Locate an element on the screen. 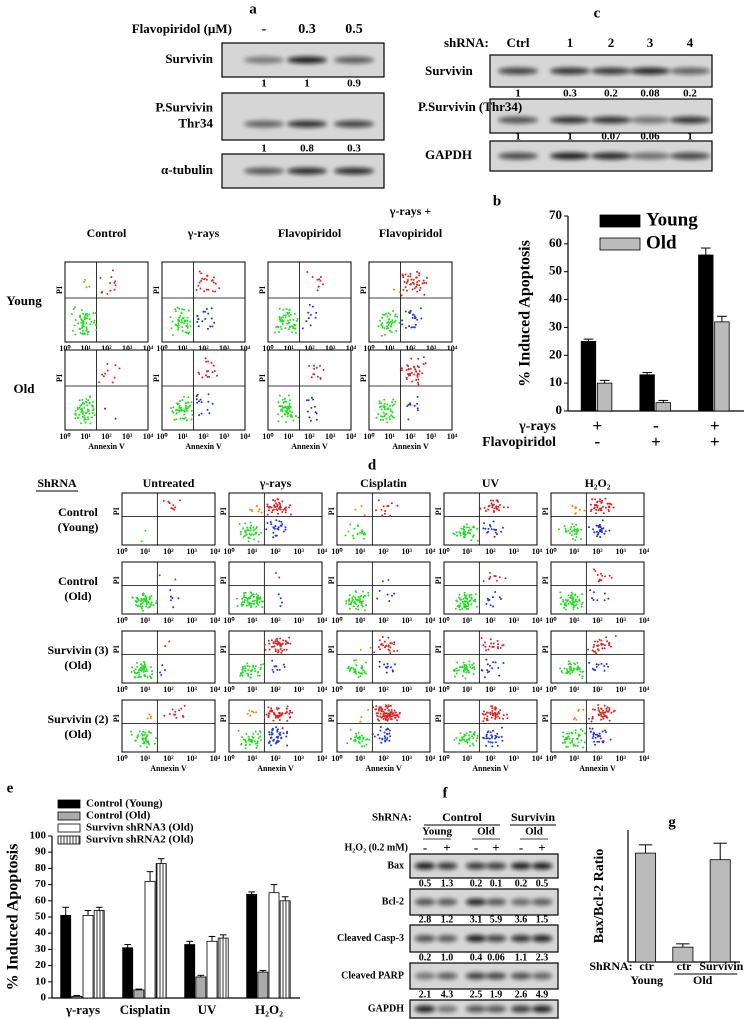  error-bar is located at coordinates (212, 938).